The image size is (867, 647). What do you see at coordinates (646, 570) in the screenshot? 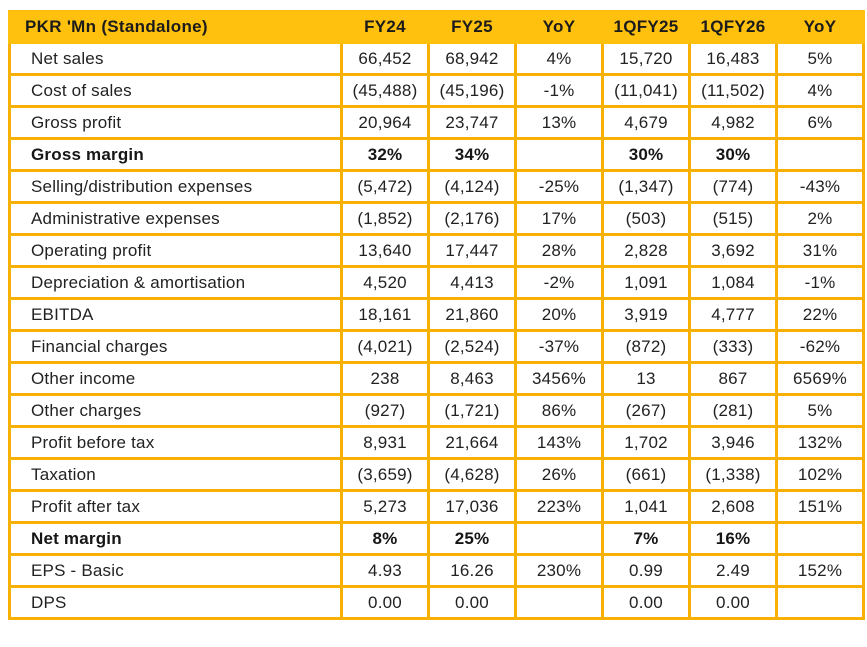
I see `value-cell: 0.99` at bounding box center [646, 570].